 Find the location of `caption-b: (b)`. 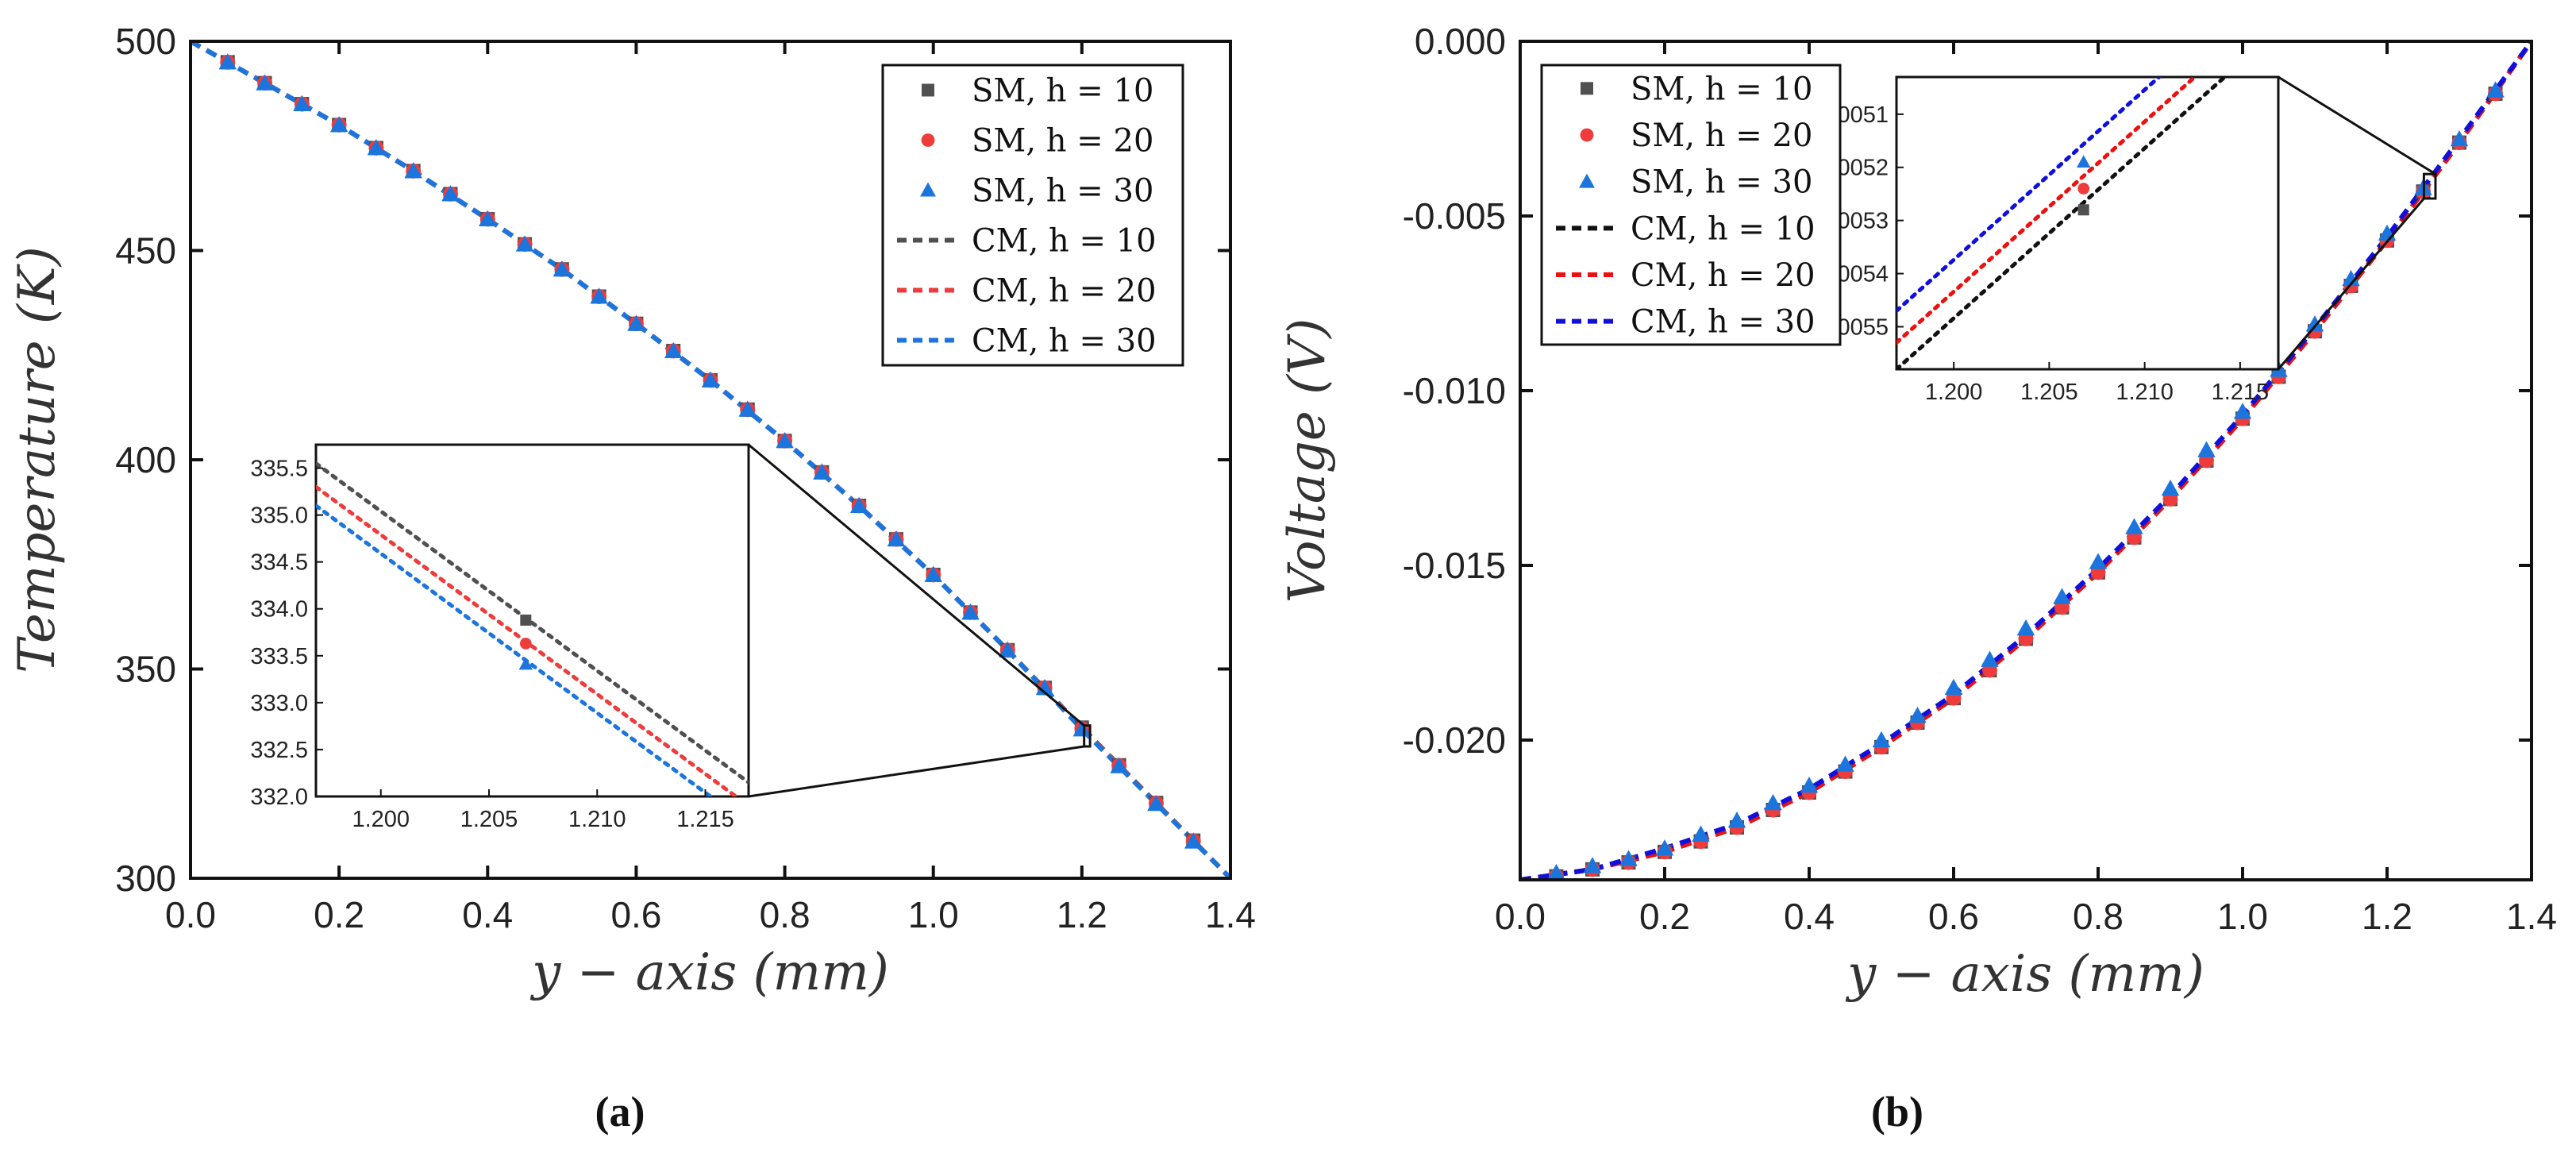

caption-b: (b) is located at coordinates (1897, 1112).